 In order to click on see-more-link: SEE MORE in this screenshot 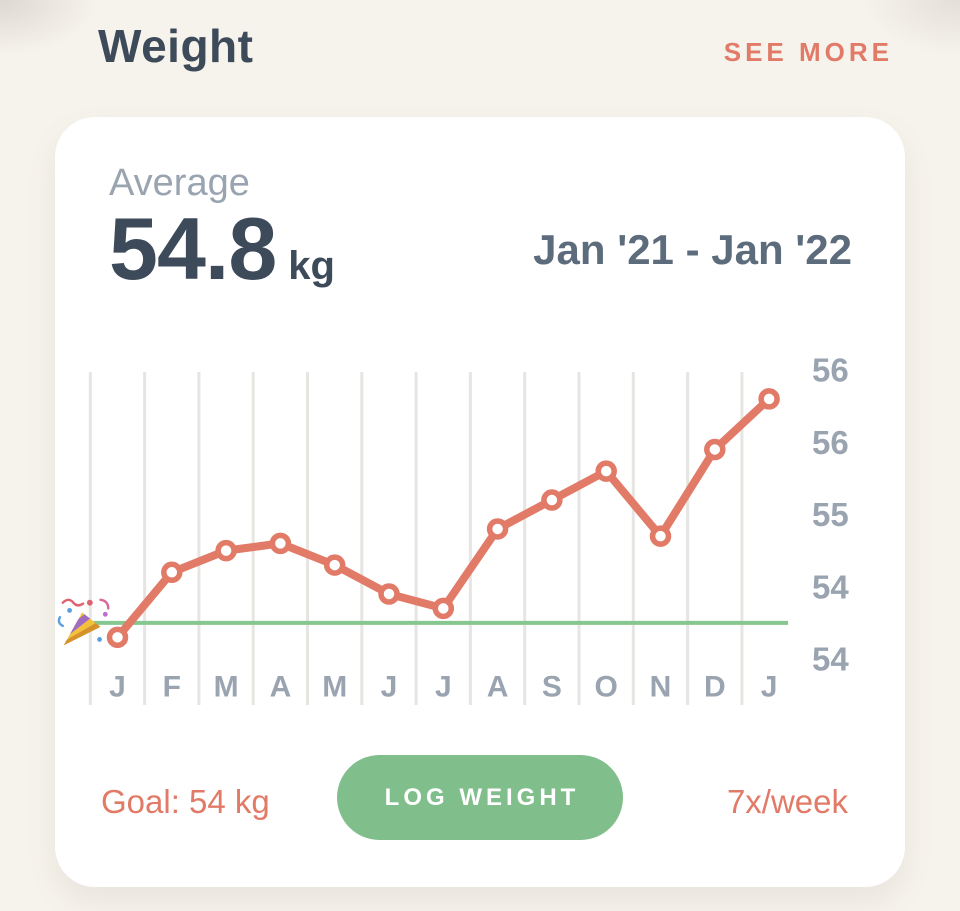, I will do `click(808, 52)`.